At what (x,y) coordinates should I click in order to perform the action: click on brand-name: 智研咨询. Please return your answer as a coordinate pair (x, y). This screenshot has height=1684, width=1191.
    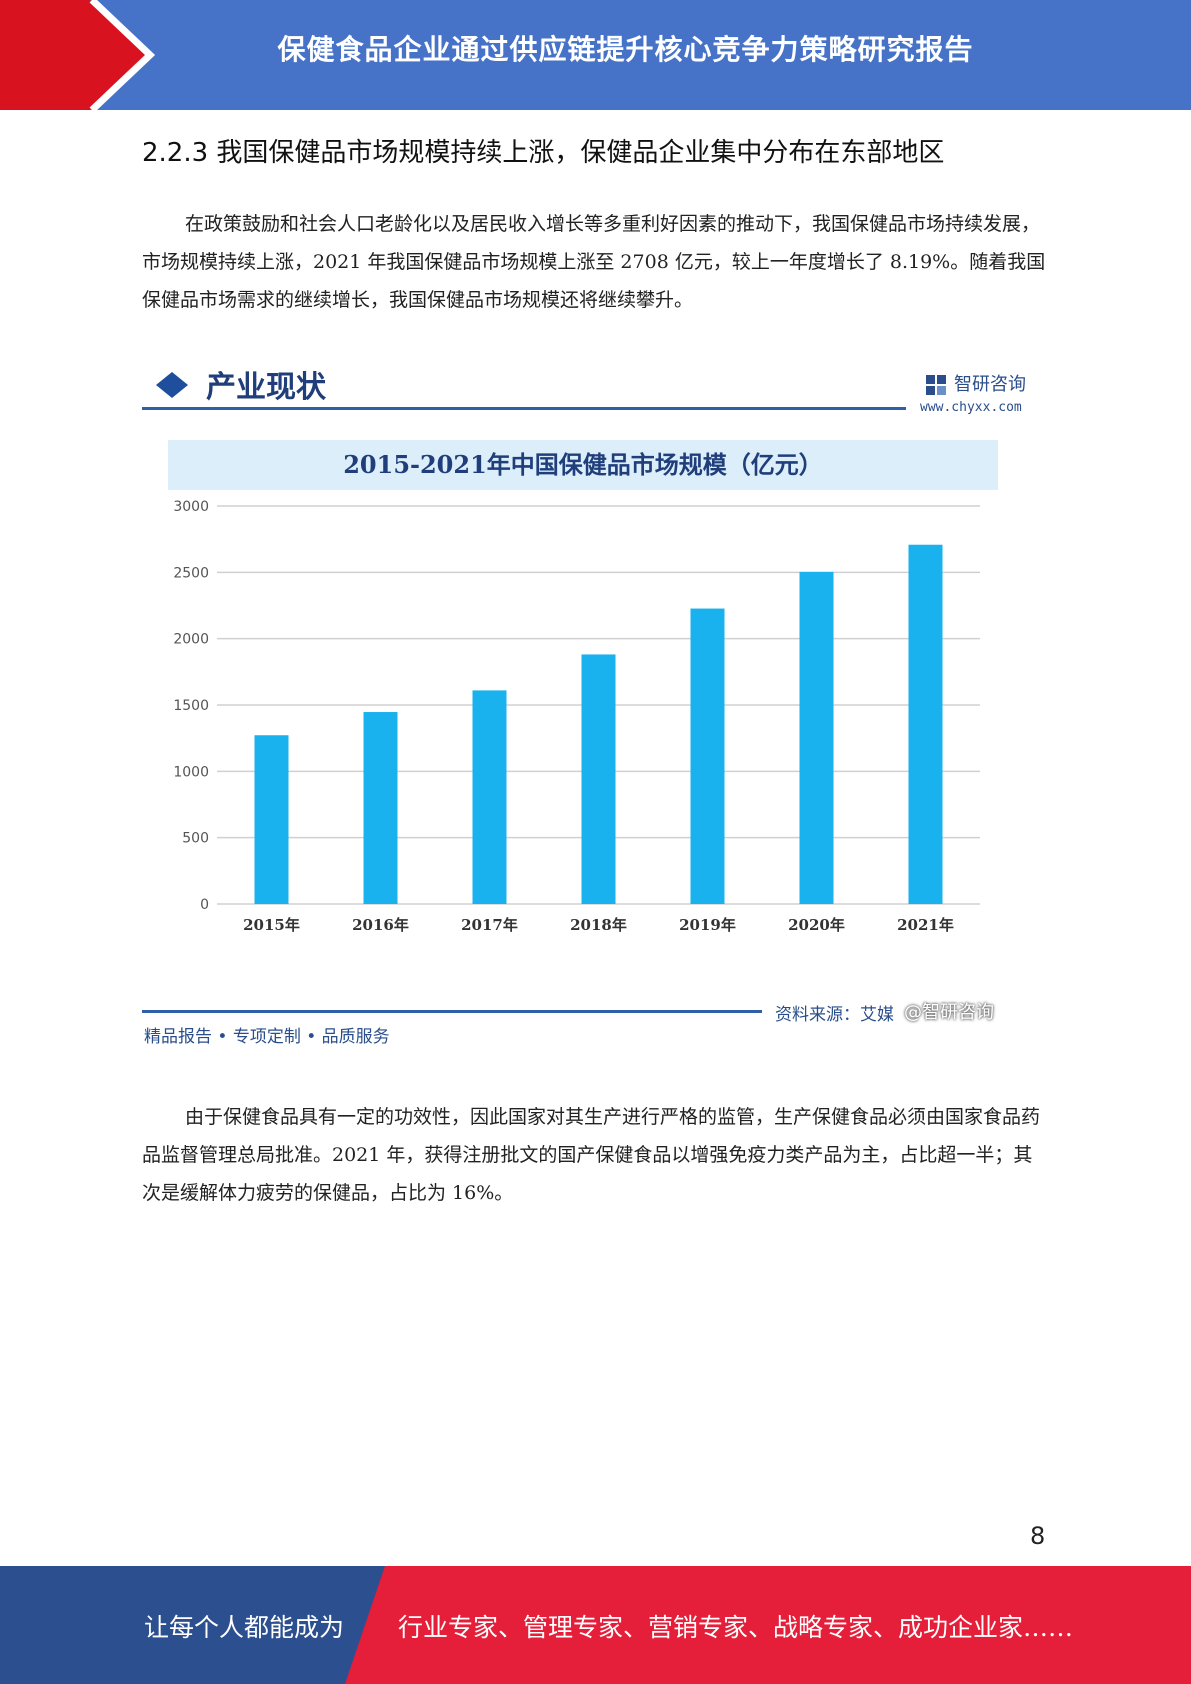
    Looking at the image, I should click on (990, 384).